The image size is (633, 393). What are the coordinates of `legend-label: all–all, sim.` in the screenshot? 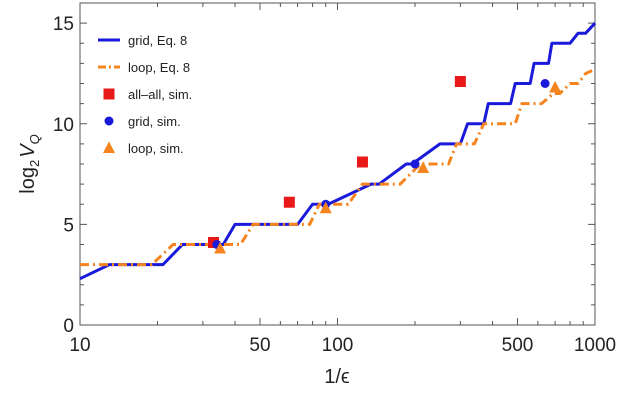 It's located at (160, 94).